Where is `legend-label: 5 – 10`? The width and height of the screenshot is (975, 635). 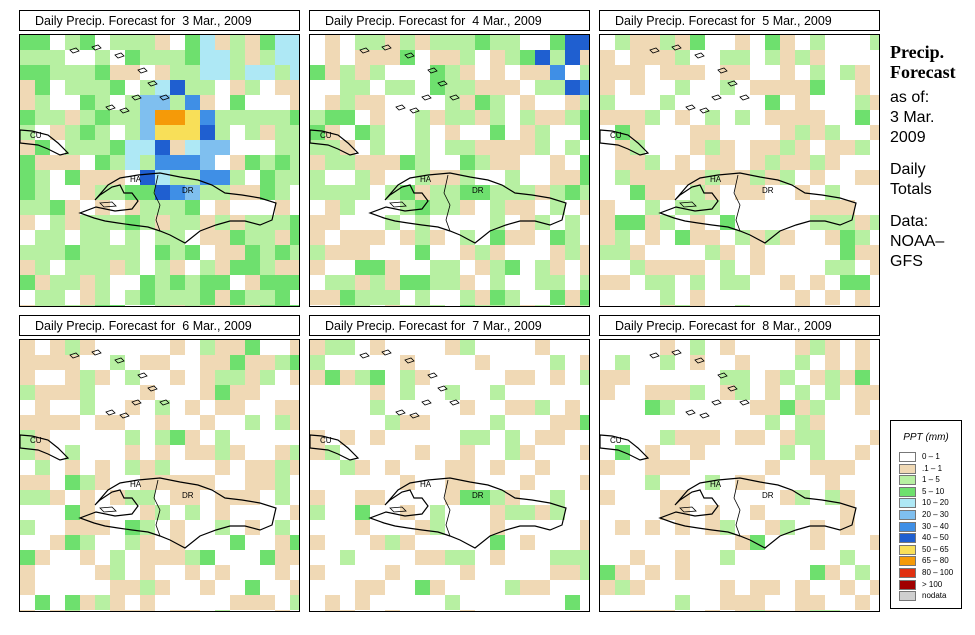
legend-label: 5 – 10 is located at coordinates (933, 491).